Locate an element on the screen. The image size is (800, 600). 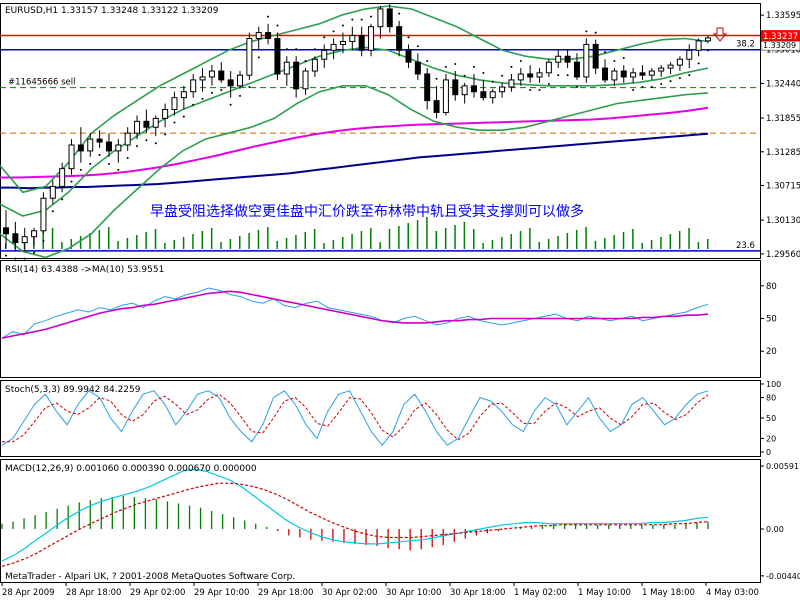
rsi-ma-line is located at coordinates (355, 314).